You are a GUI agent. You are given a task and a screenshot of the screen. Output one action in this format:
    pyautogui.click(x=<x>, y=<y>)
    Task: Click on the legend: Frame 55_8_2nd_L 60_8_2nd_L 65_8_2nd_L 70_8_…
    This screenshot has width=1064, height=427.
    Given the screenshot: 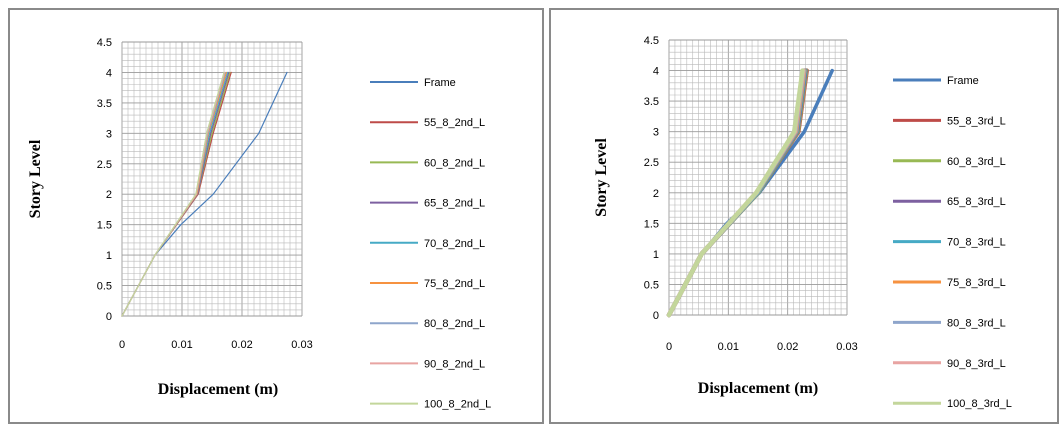 What is the action you would take?
    pyautogui.click(x=430, y=244)
    